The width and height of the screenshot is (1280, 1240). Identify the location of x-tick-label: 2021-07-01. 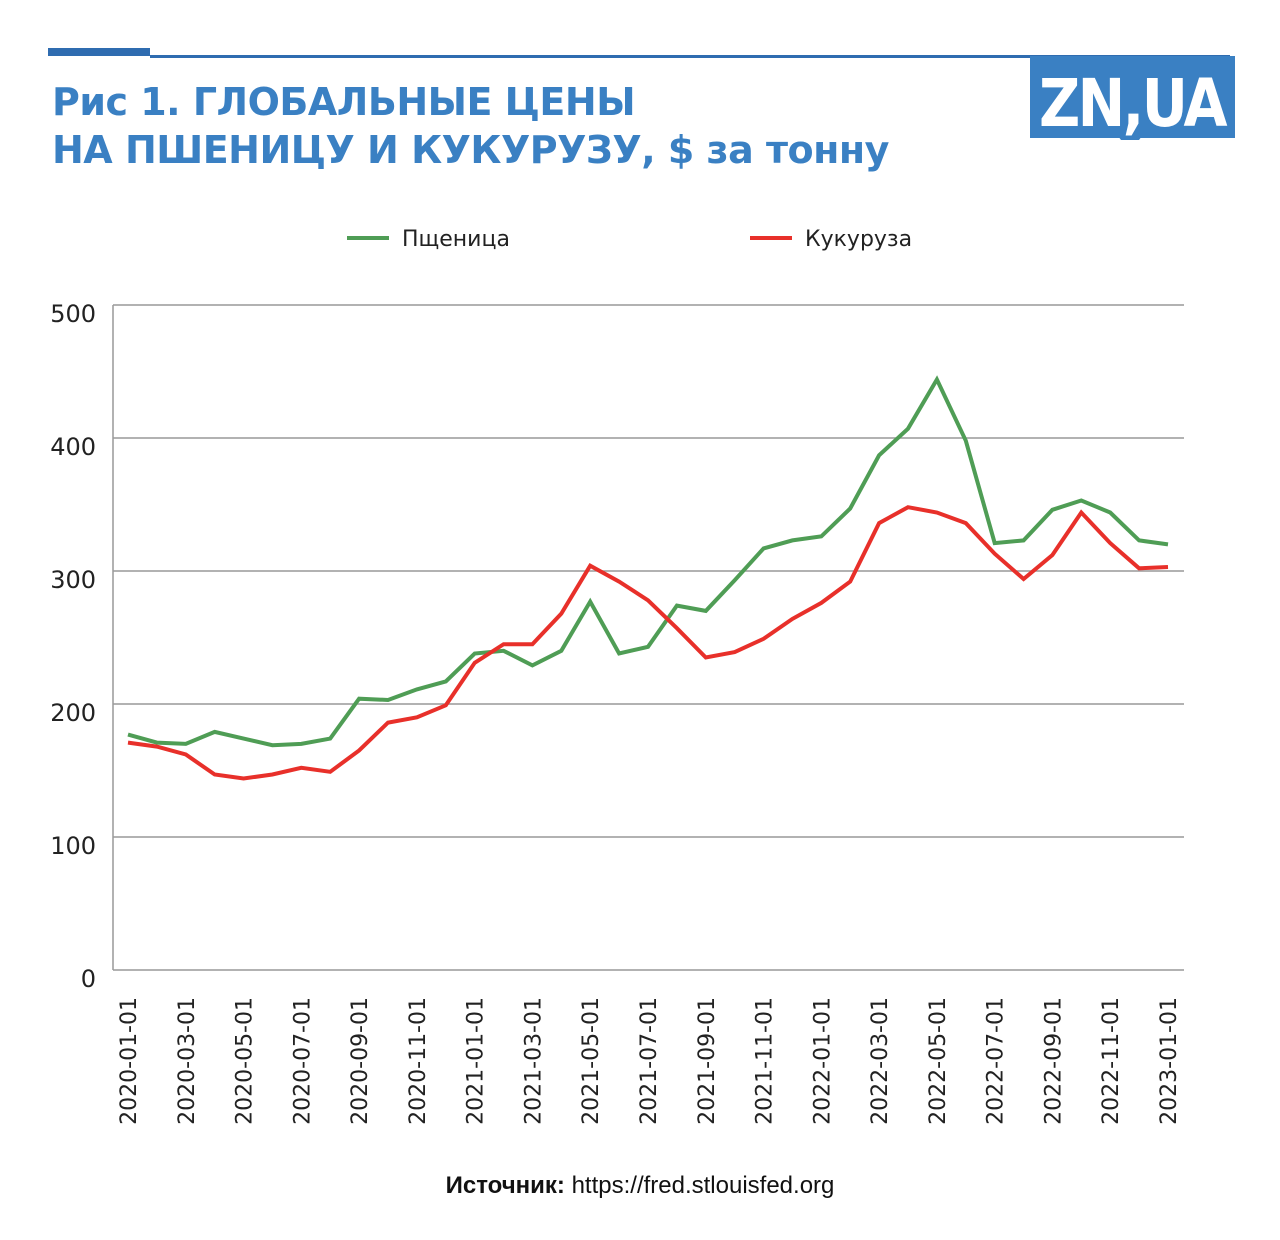
(649, 1061).